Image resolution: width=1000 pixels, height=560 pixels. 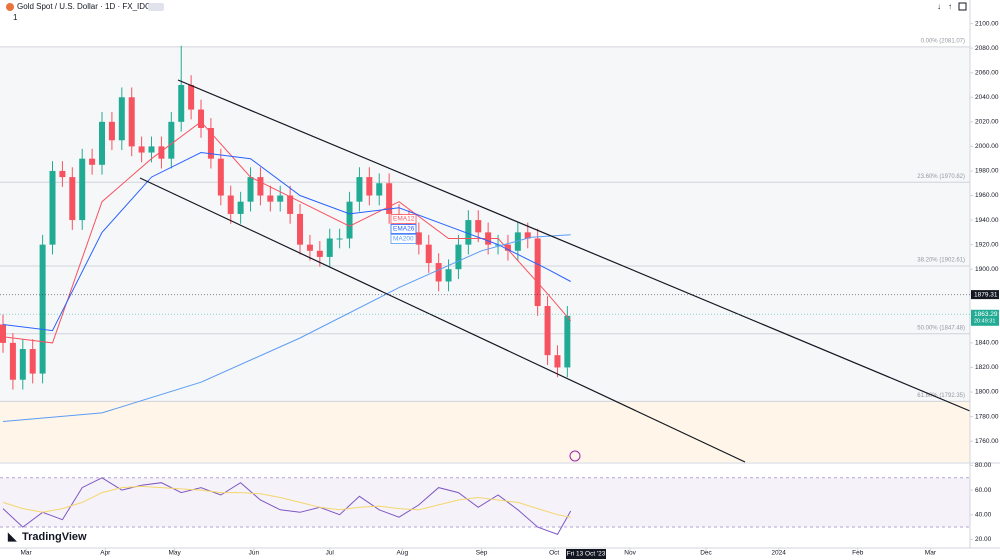 What do you see at coordinates (984, 322) in the screenshot?
I see `countdown: 20:49:31` at bounding box center [984, 322].